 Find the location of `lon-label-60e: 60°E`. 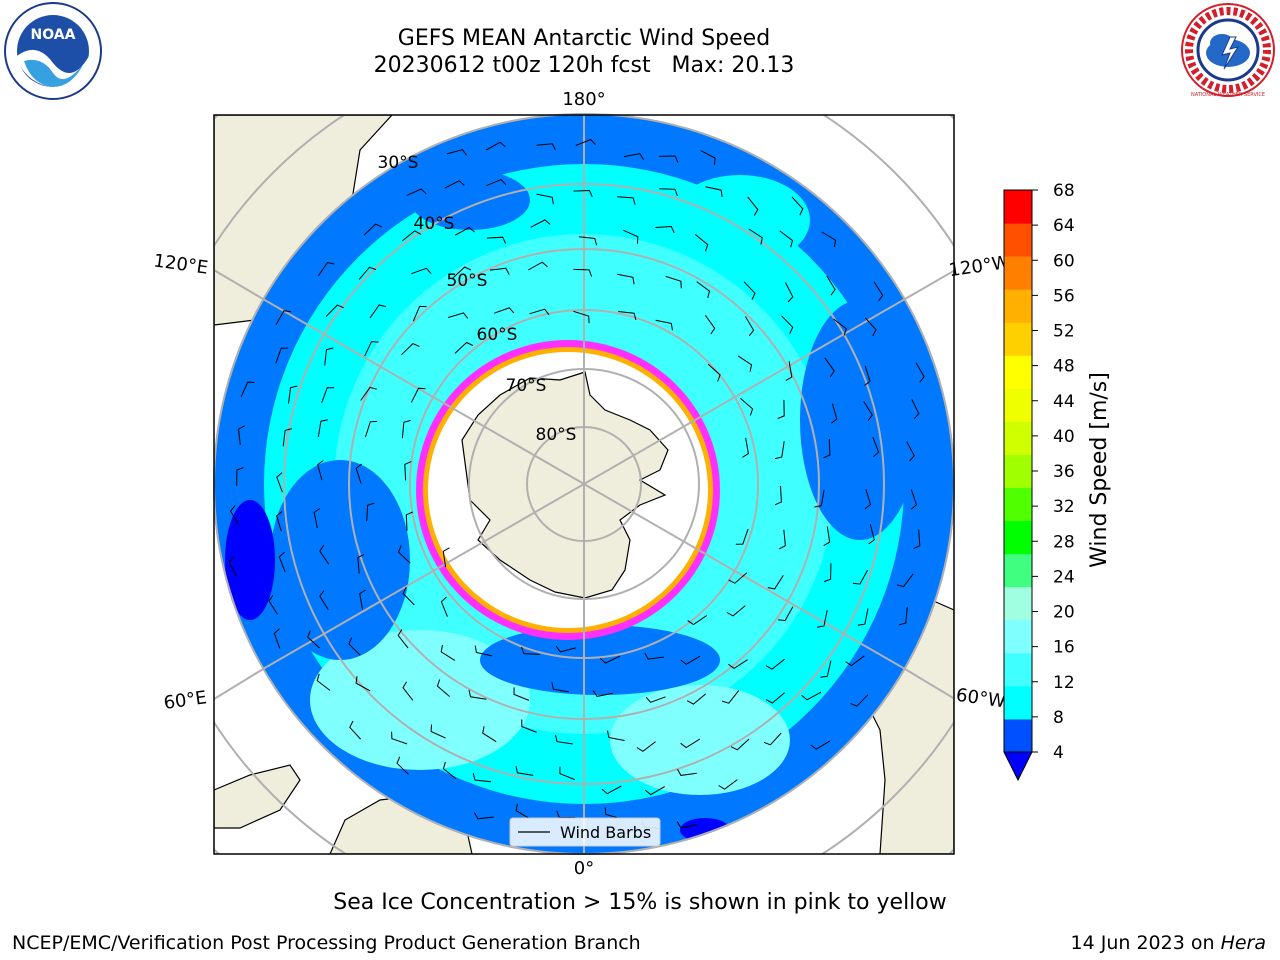

lon-label-60e: 60°E is located at coordinates (185, 700).